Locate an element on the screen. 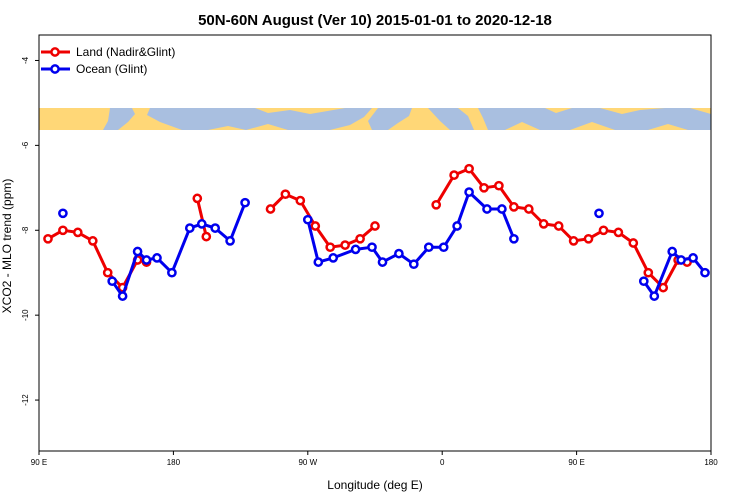  legend-swatch-marker-ocean is located at coordinates (55, 69).